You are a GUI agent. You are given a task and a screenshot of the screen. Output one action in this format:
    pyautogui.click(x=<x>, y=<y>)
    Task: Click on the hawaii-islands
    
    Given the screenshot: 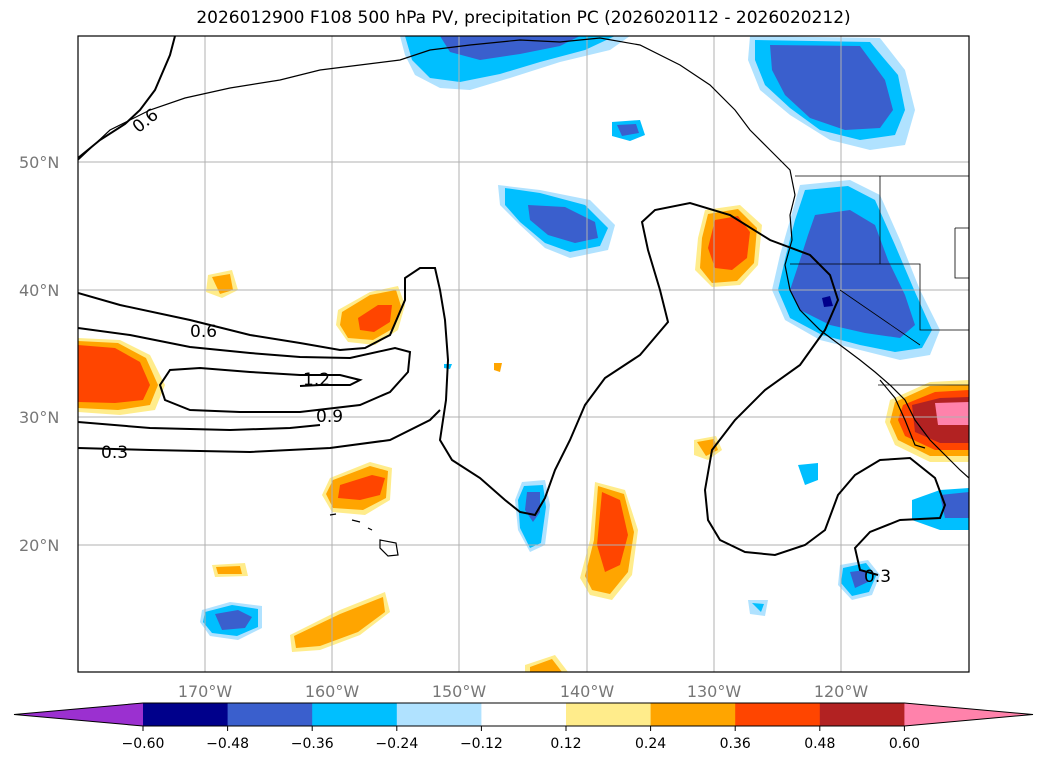 What is the action you would take?
    pyautogui.click(x=364, y=535)
    